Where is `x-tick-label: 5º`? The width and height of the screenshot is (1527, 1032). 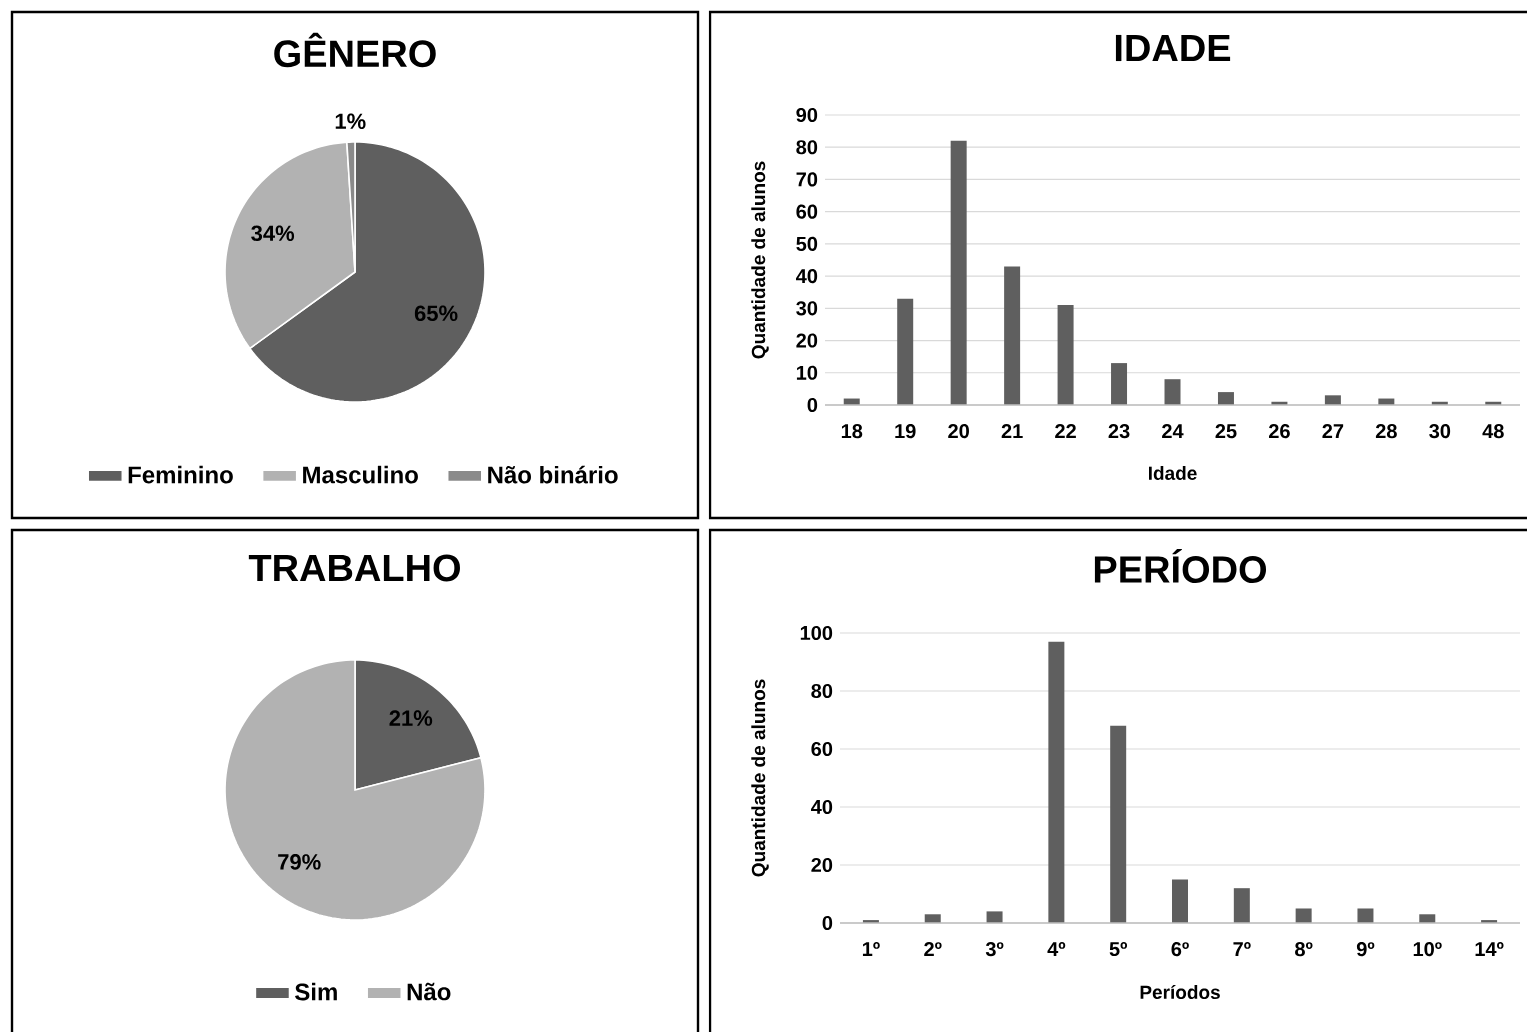
x-tick-label: 5º is located at coordinates (1118, 949).